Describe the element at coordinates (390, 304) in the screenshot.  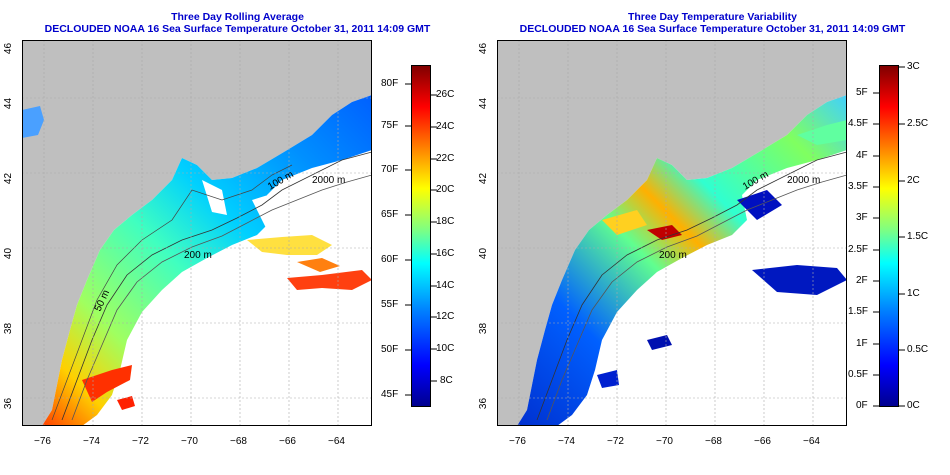
I see `colorbar-f-label: 55F` at that location.